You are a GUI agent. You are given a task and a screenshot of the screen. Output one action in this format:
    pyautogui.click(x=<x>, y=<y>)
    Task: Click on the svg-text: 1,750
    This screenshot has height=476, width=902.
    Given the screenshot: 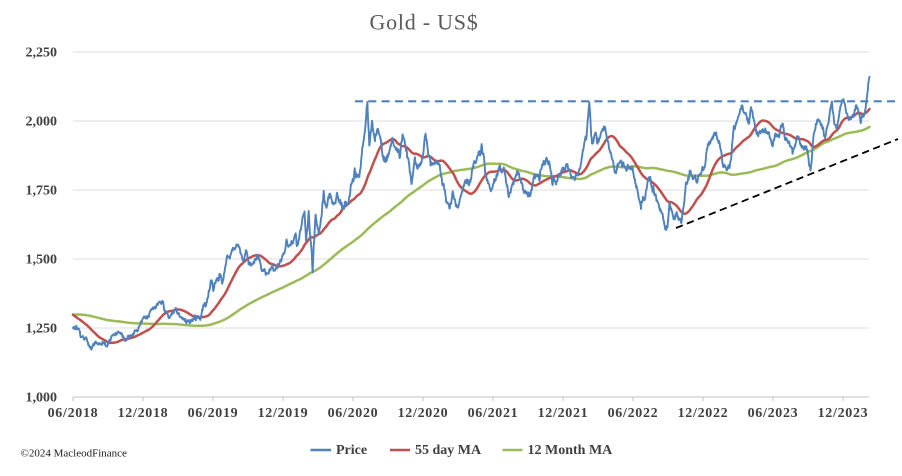 What is the action you would take?
    pyautogui.click(x=42, y=191)
    